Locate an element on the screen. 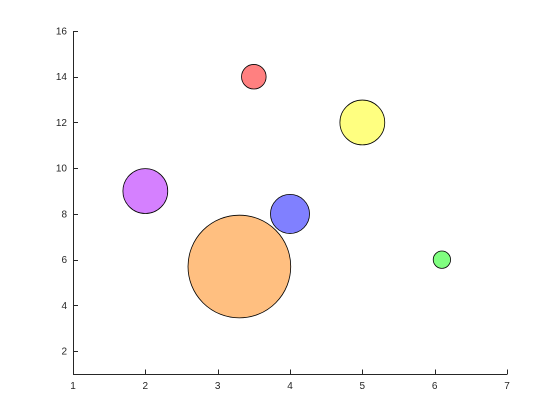  x-tick-label: 6 is located at coordinates (435, 386).